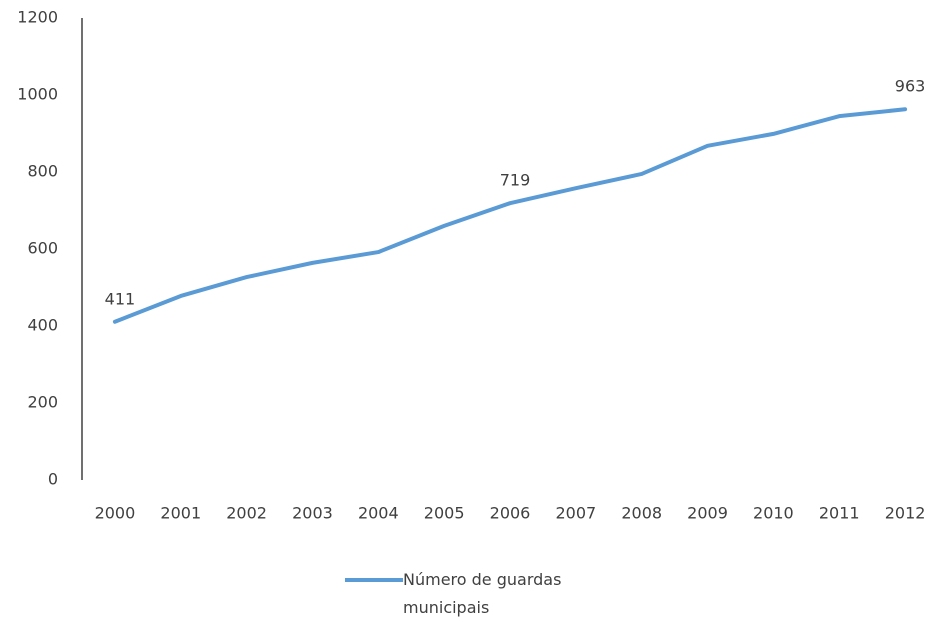  I want to click on x-tick-label: 2008, so click(641, 513).